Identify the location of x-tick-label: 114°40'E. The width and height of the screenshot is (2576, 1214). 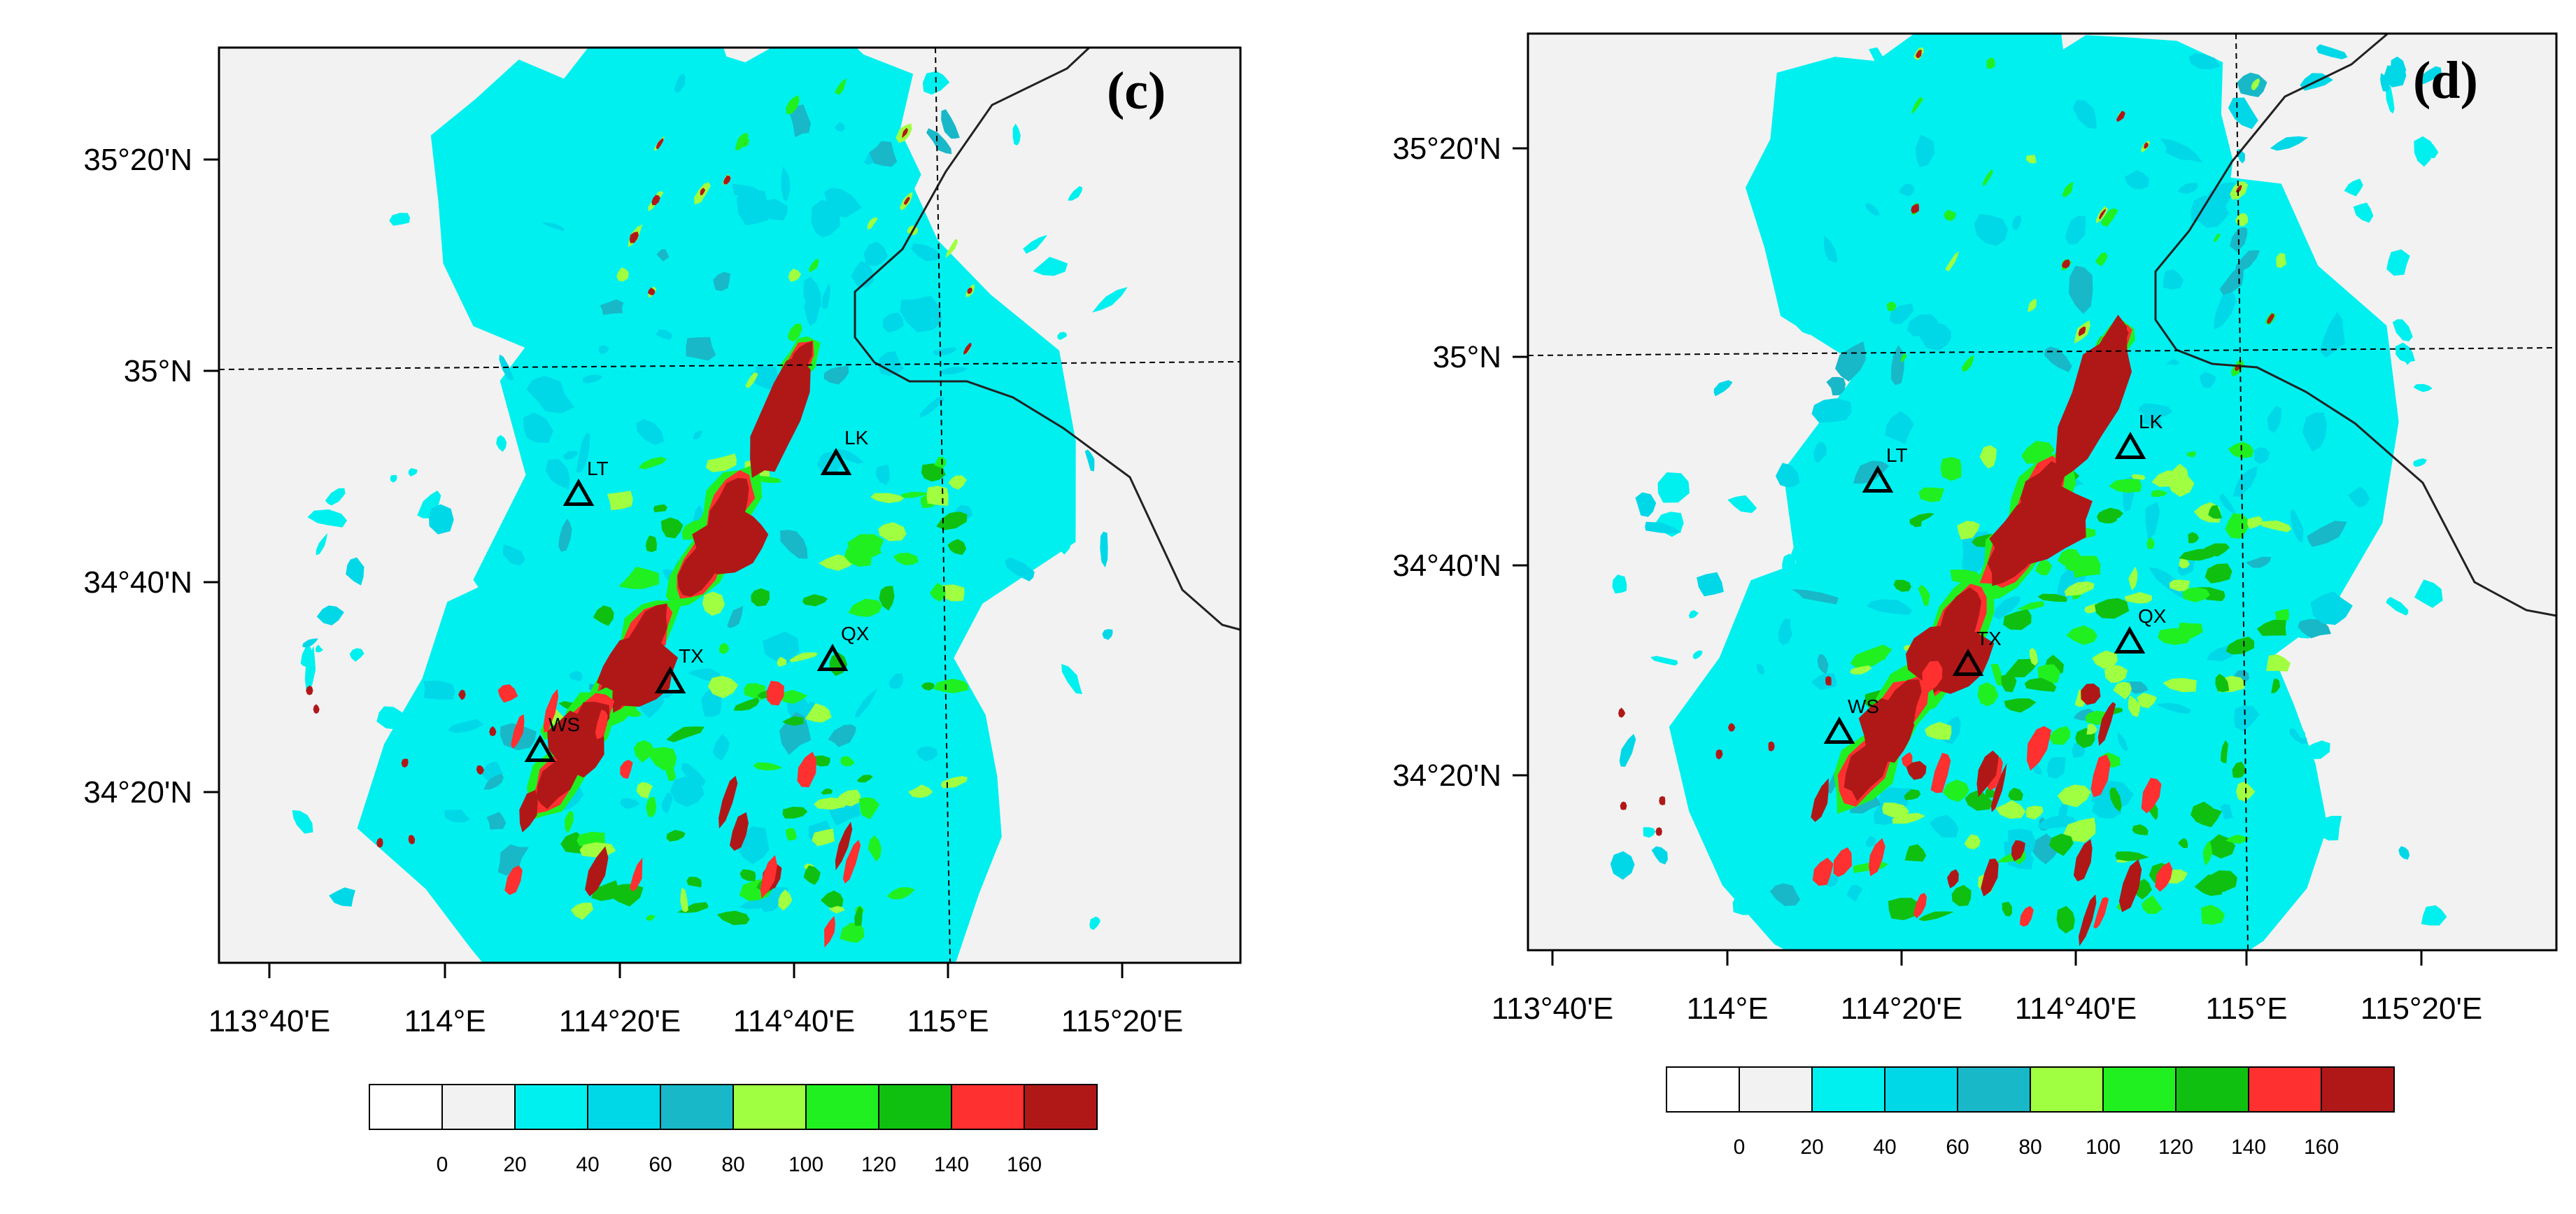
(794, 1021).